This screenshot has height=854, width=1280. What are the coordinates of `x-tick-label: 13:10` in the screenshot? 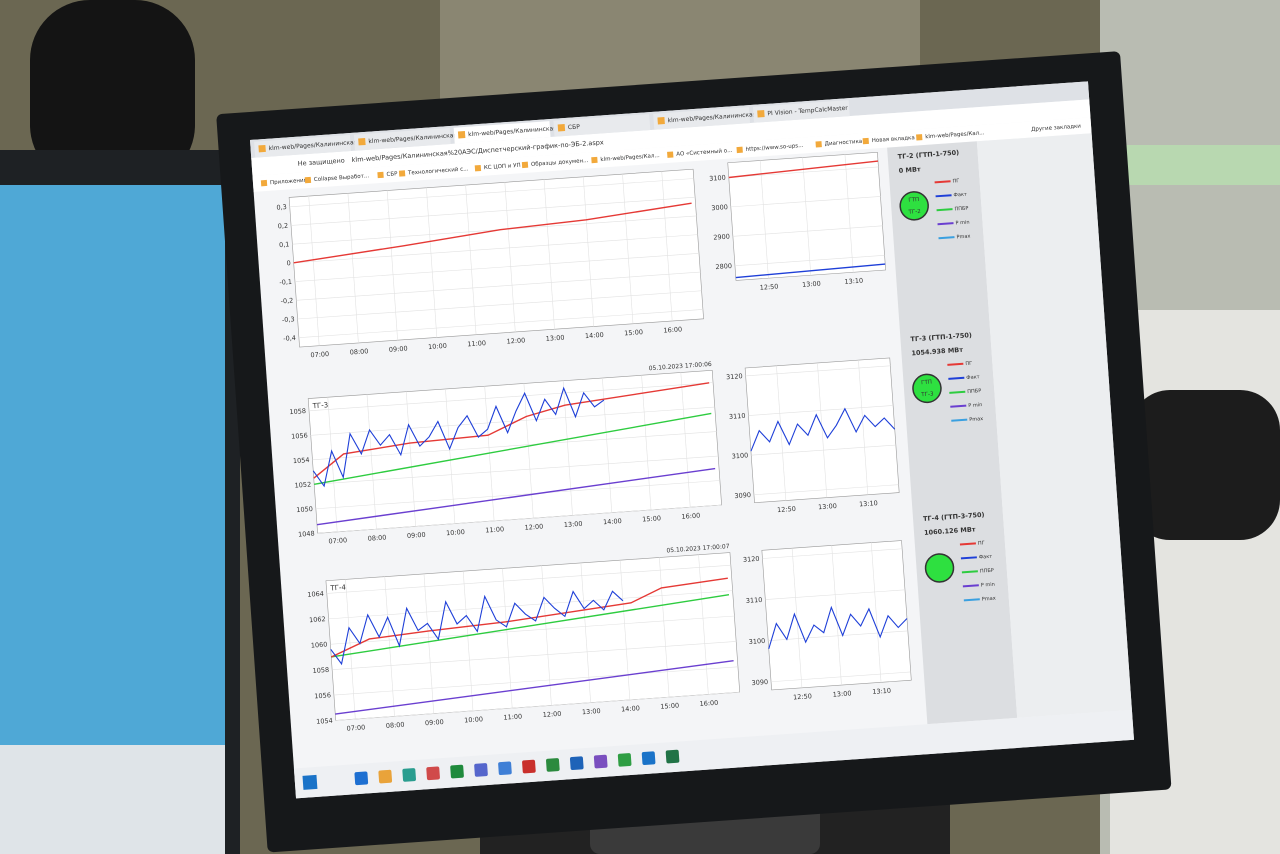 It's located at (868, 503).